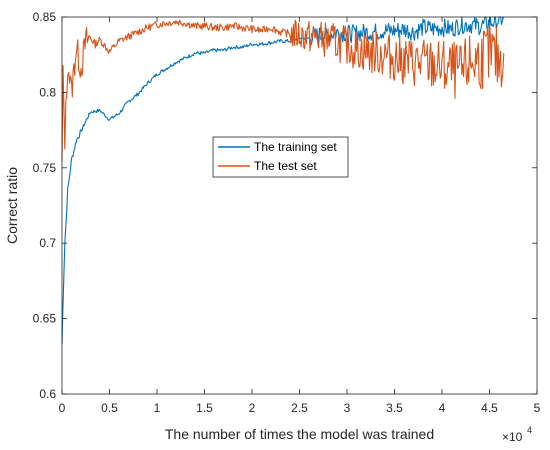  What do you see at coordinates (47, 243) in the screenshot?
I see `y-tick-label: 0.7` at bounding box center [47, 243].